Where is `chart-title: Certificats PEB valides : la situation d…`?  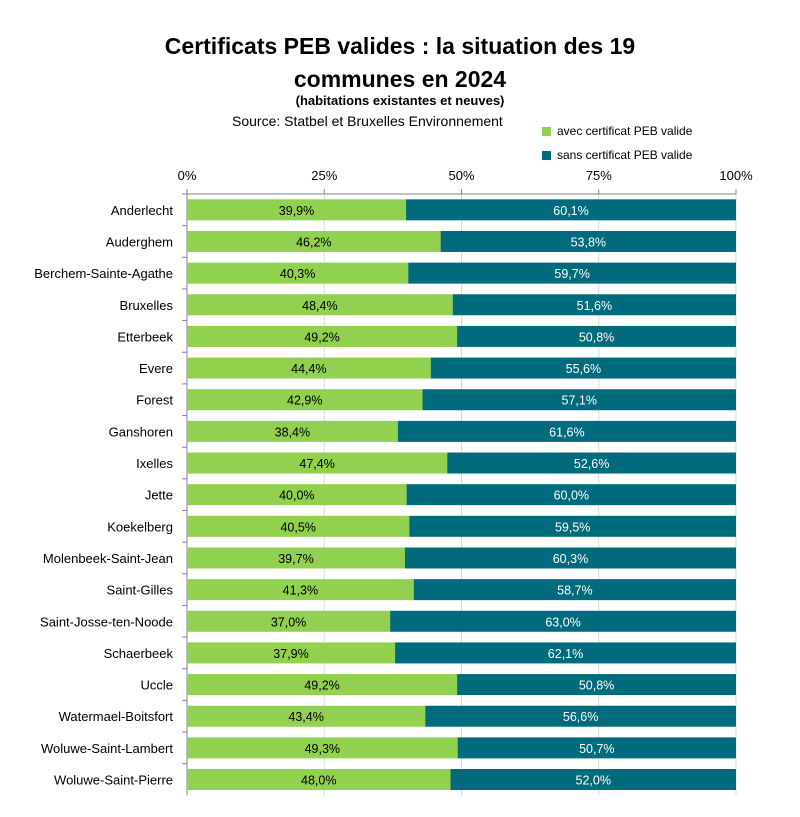 chart-title: Certificats PEB valides : la situation d… is located at coordinates (400, 63).